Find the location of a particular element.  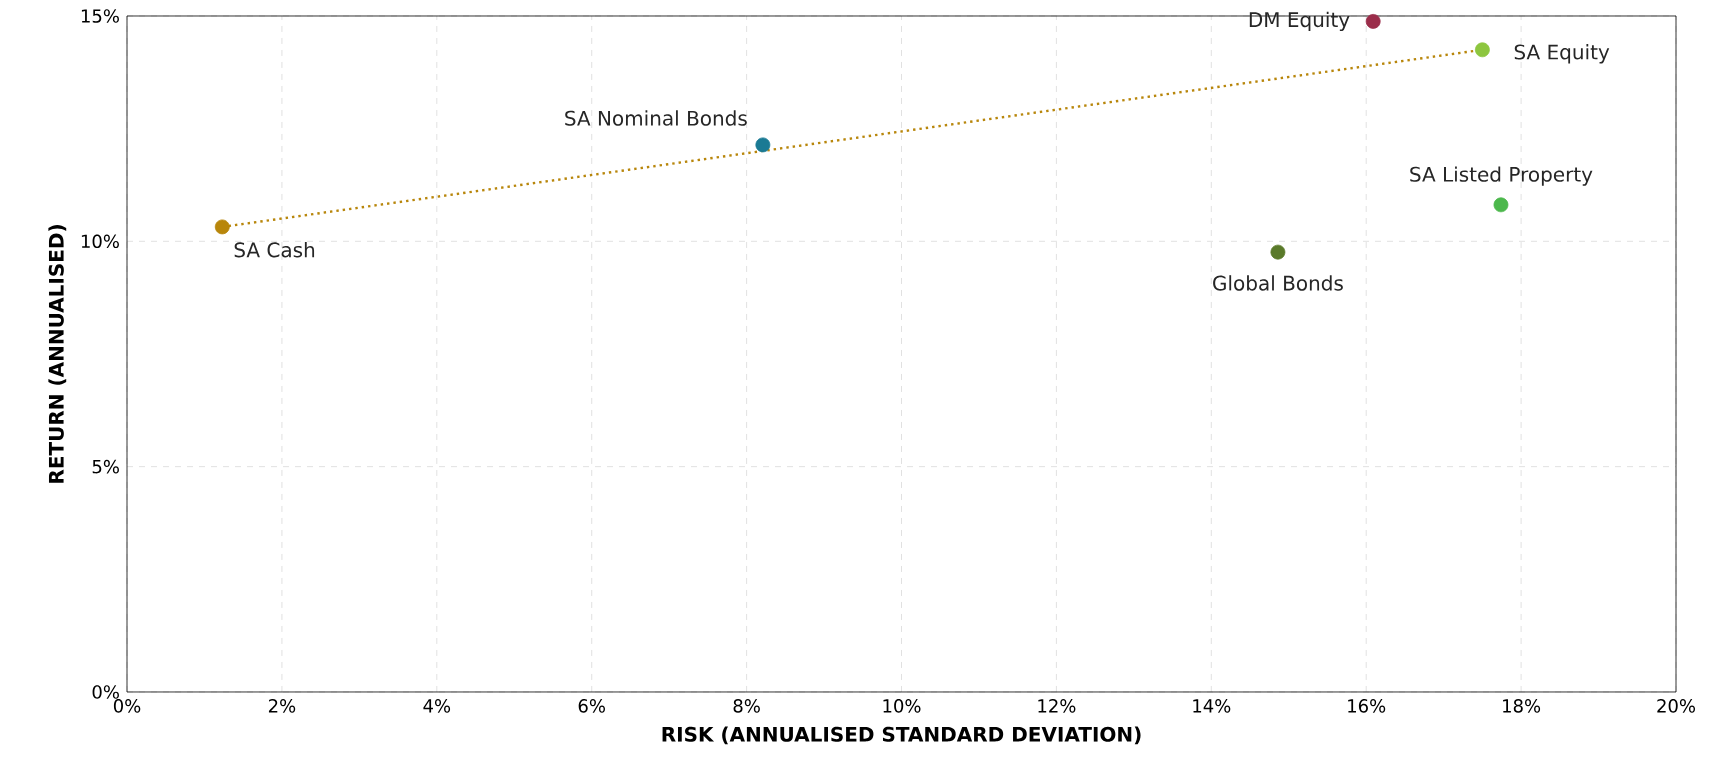

y-tick-label: 5% is located at coordinates (105, 466).